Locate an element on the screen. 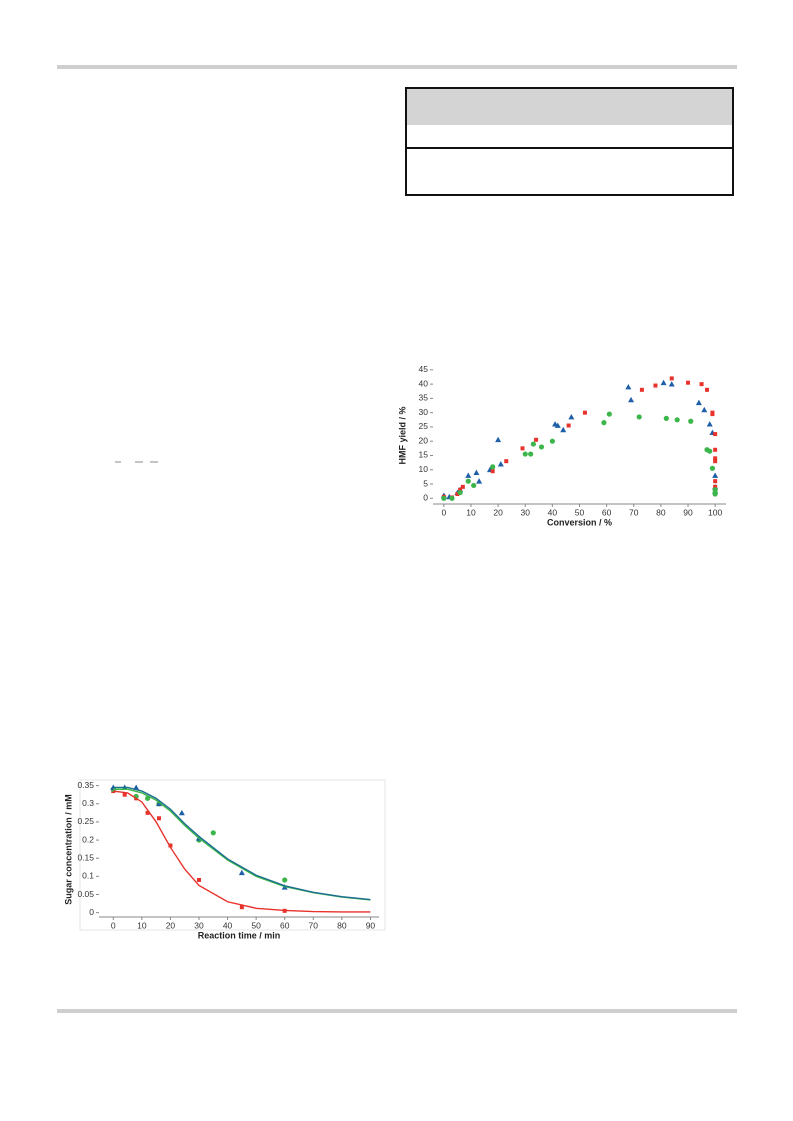  y-tick-label: 0.15 is located at coordinates (85, 857).